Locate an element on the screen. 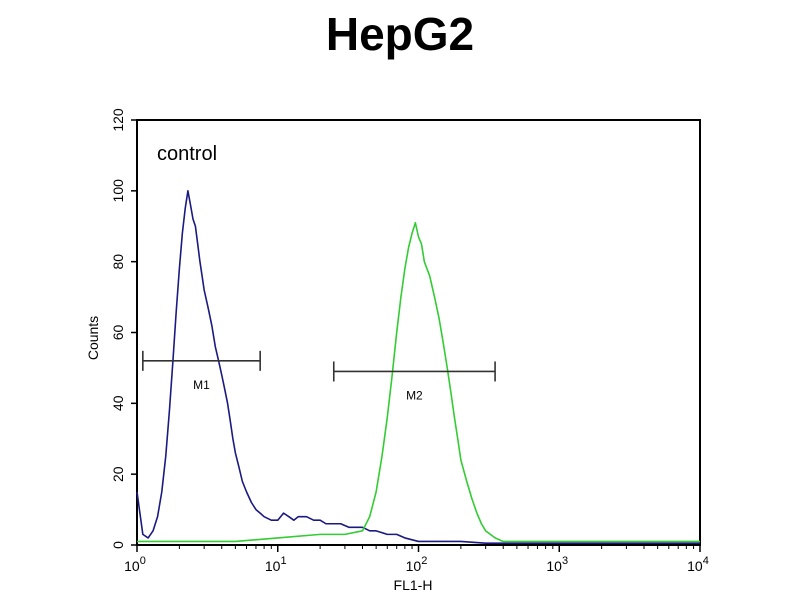 Image resolution: width=800 pixels, height=600 pixels. x-tick-label: 10² is located at coordinates (417, 564).